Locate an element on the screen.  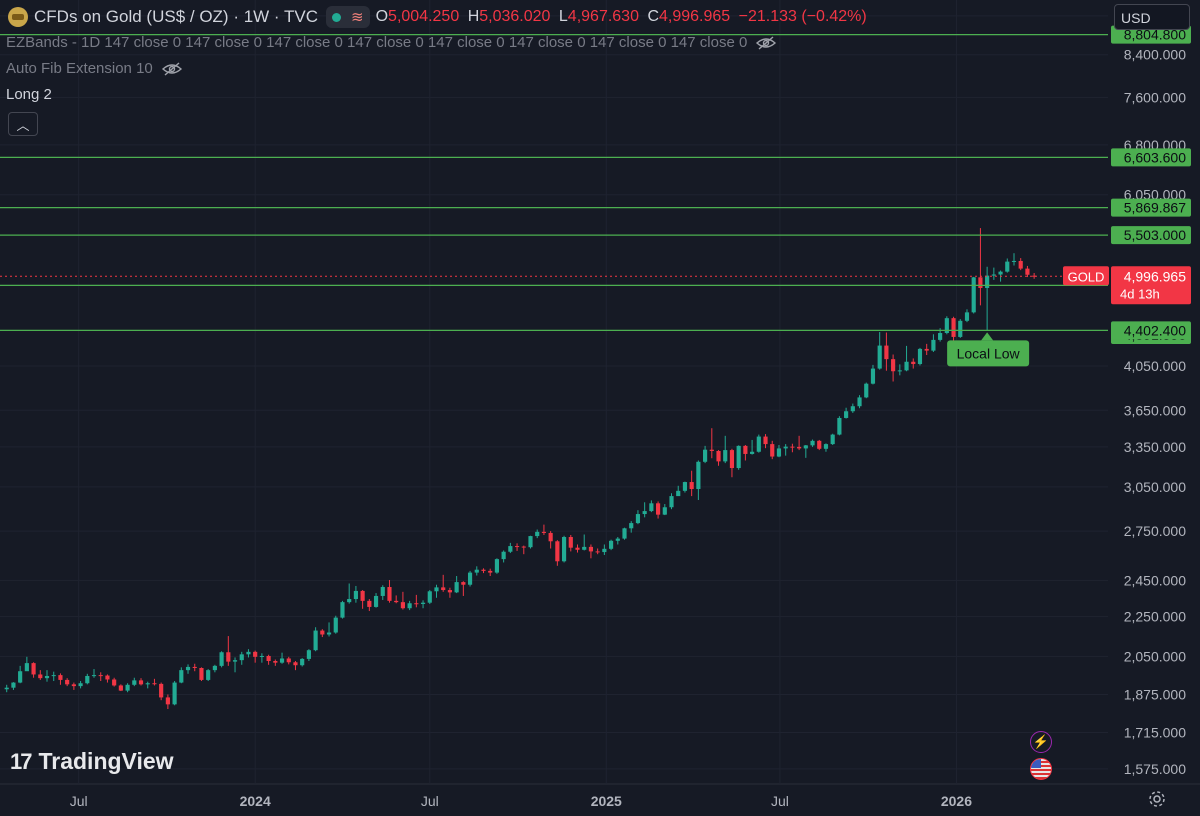
tradingview-wordmark: TradingView is located at coordinates (106, 761).